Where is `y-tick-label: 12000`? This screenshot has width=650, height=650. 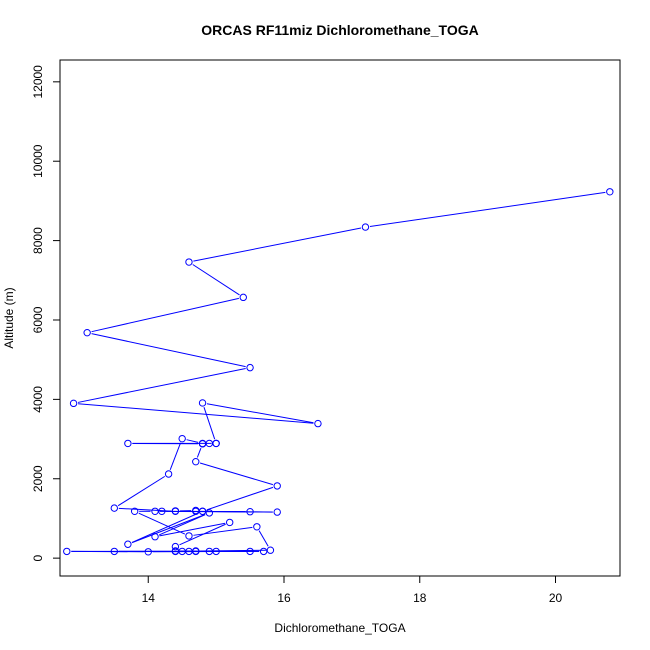
y-tick-label: 12000 is located at coordinates (38, 82).